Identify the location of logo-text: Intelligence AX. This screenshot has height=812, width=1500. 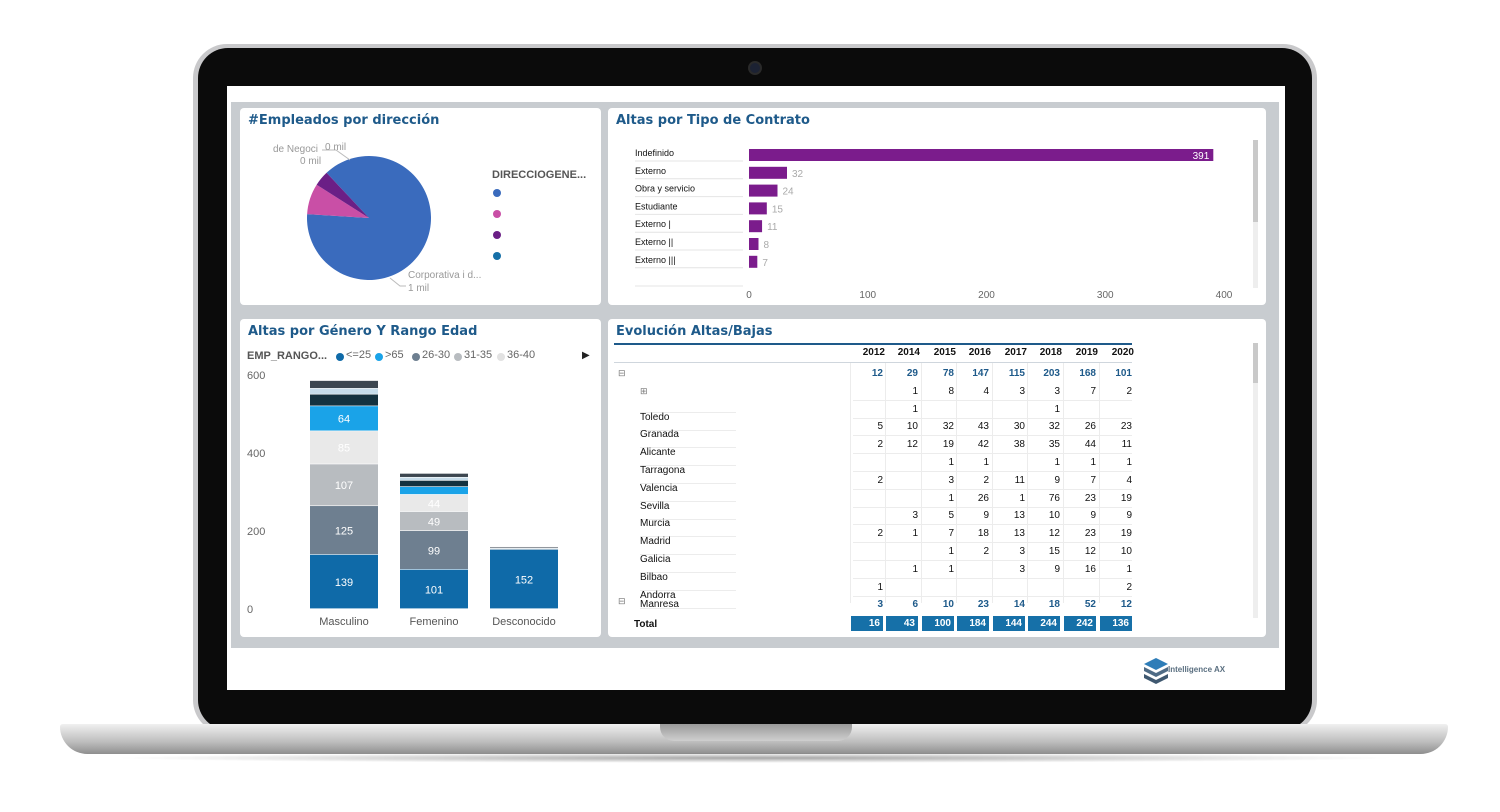
(1197, 669).